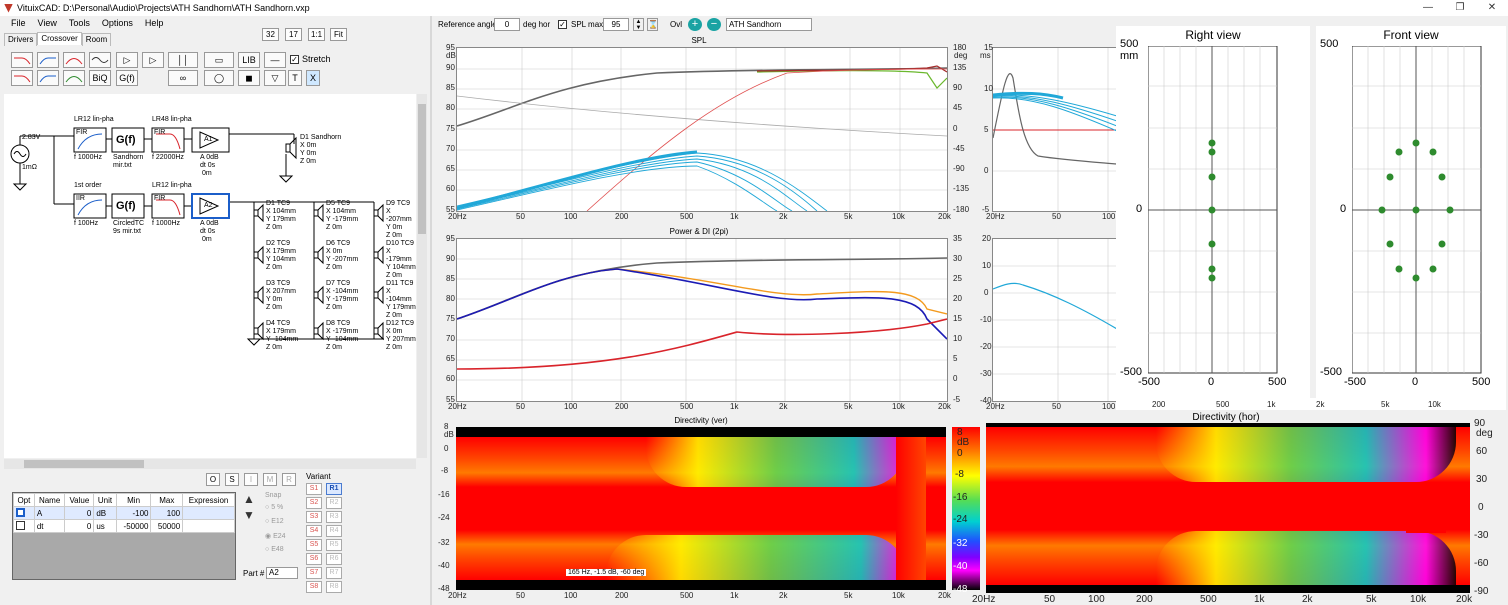  What do you see at coordinates (127, 60) in the screenshot?
I see `amp-tool-button: ▷` at bounding box center [127, 60].